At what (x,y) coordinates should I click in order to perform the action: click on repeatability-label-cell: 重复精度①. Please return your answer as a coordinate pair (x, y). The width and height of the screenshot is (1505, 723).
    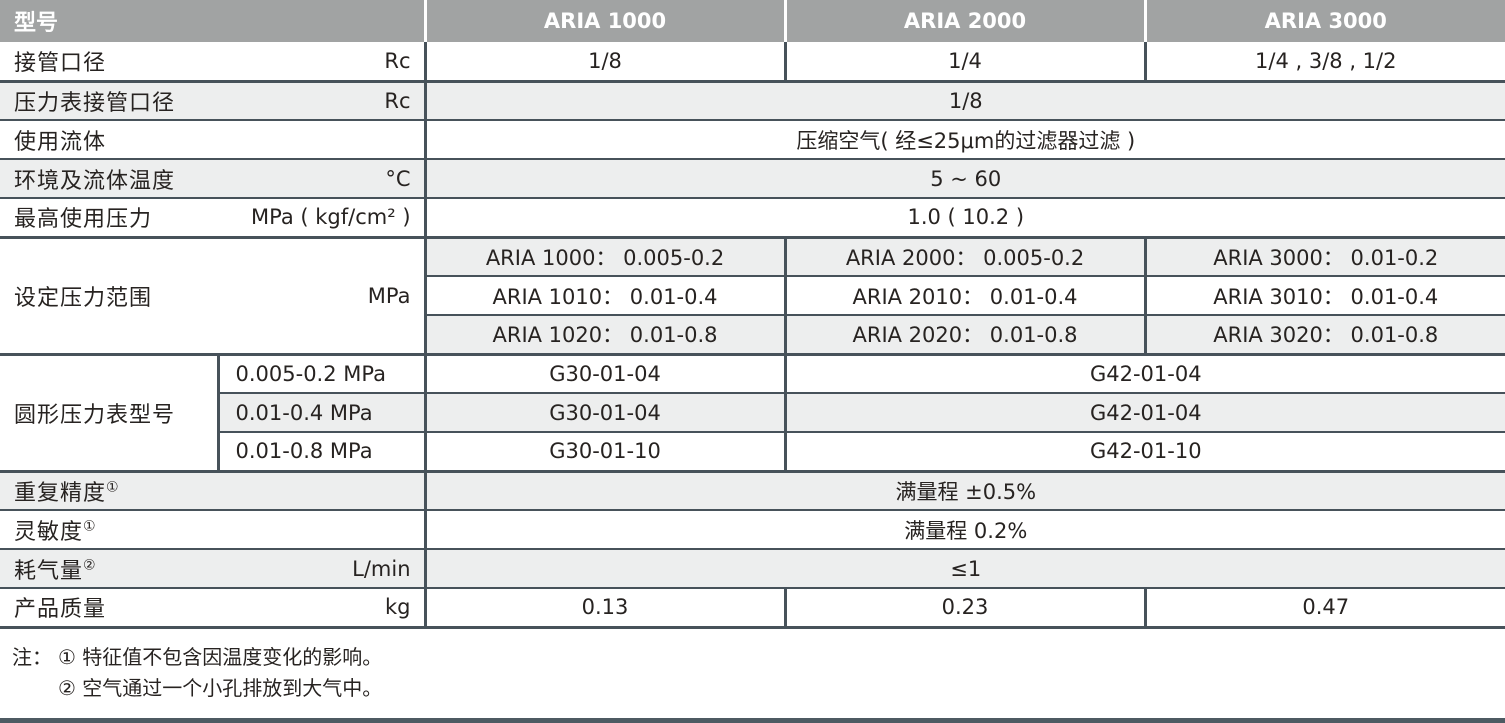
    Looking at the image, I should click on (213, 489).